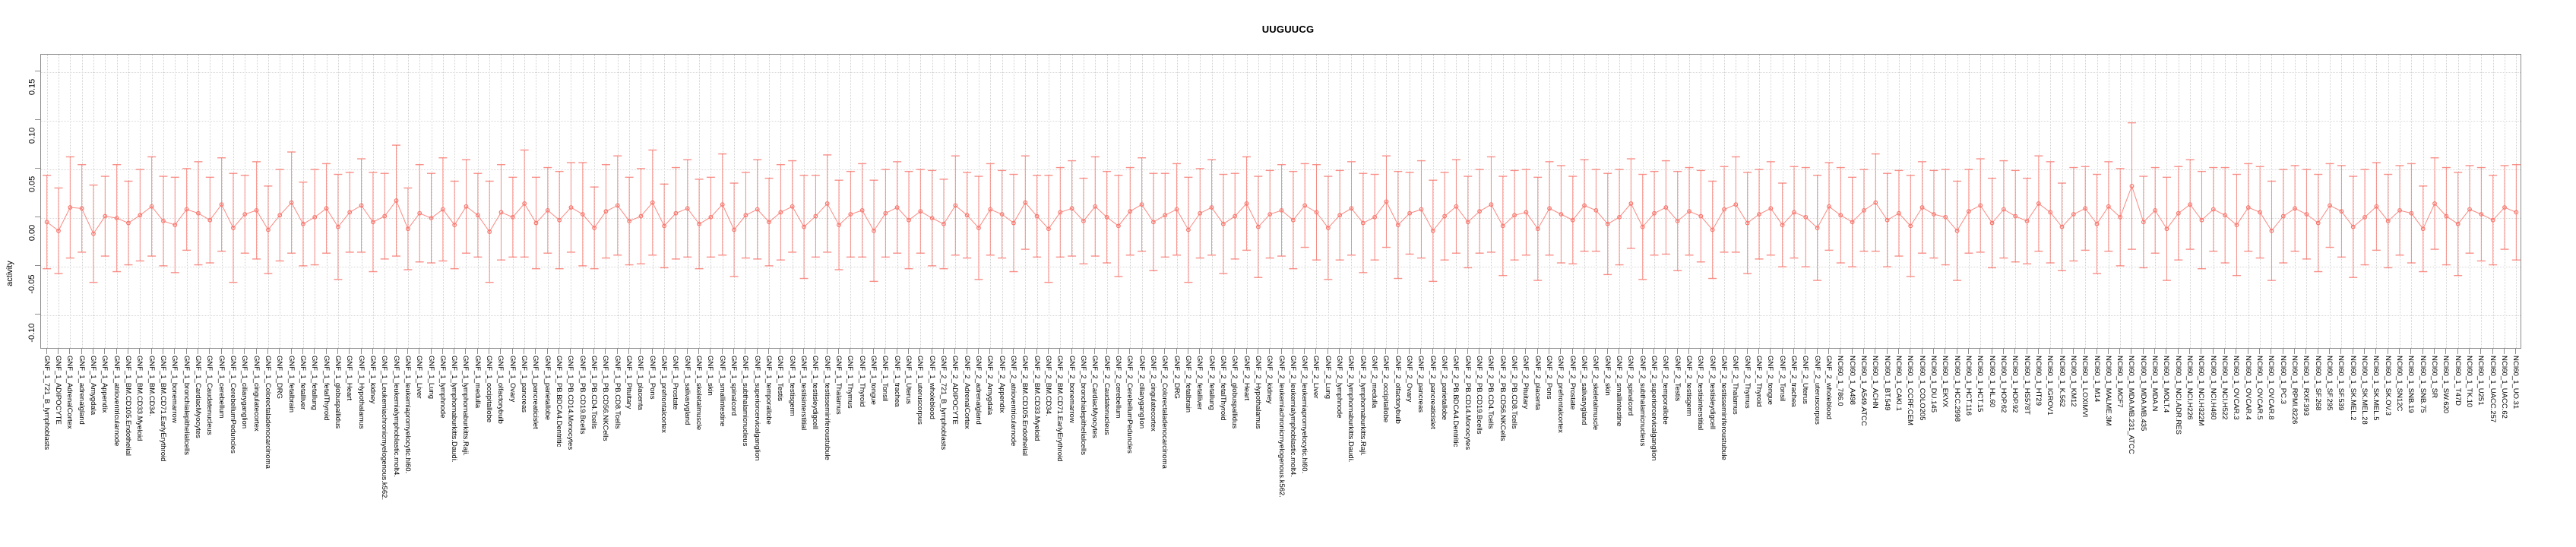  What do you see at coordinates (2317, 383) in the screenshot?
I see `x-tick-label: NCI60_1_SF.268` at bounding box center [2317, 383].